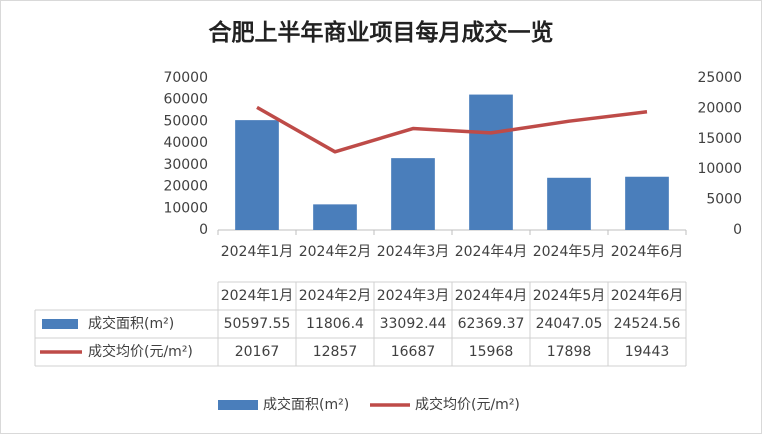  Describe the element at coordinates (719, 139) in the screenshot. I see `y2-tick-label: 15000` at that location.